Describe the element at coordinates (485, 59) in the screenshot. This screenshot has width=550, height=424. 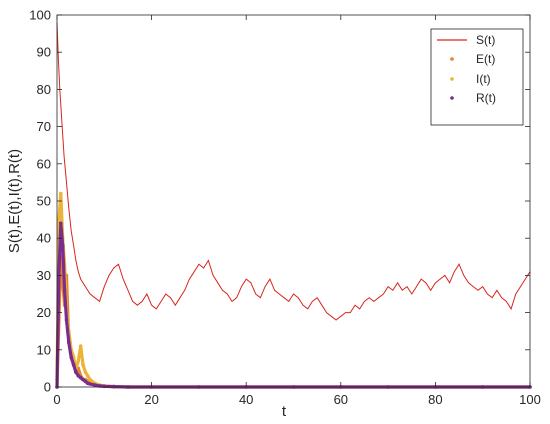
I see `legend-label-e: E(t)` at that location.